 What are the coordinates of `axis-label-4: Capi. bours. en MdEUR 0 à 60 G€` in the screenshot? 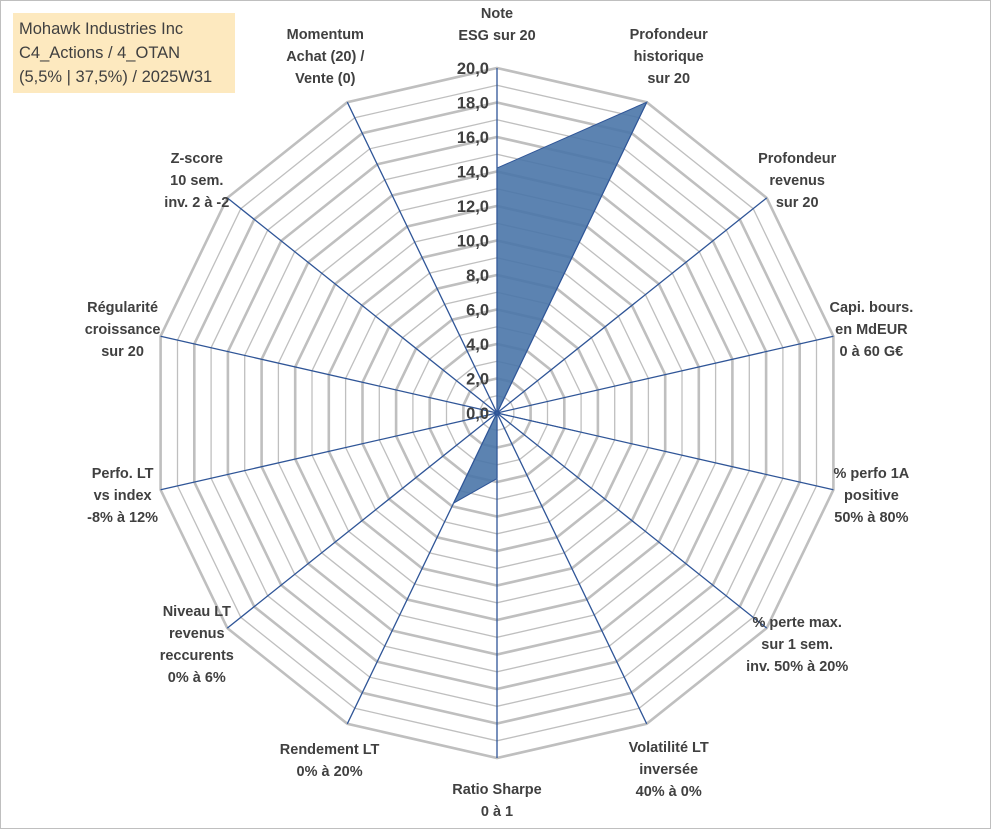 It's located at (871, 330).